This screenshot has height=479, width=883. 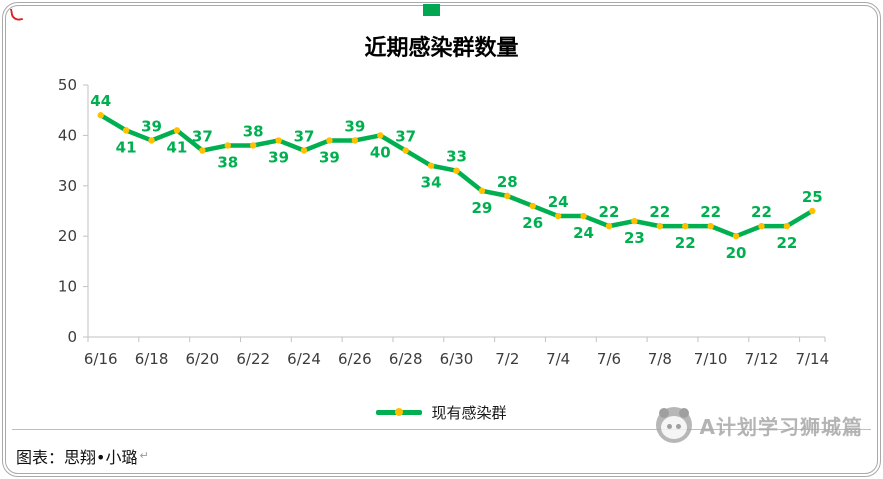 What do you see at coordinates (660, 359) in the screenshot?
I see `svg-text: 7/8` at bounding box center [660, 359].